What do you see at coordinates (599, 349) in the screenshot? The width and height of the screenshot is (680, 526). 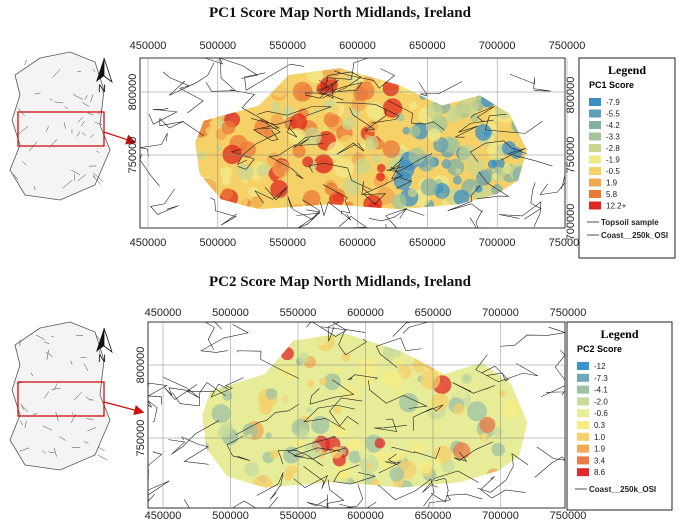 I see `legend-subtitle: PC2 Score` at bounding box center [599, 349].